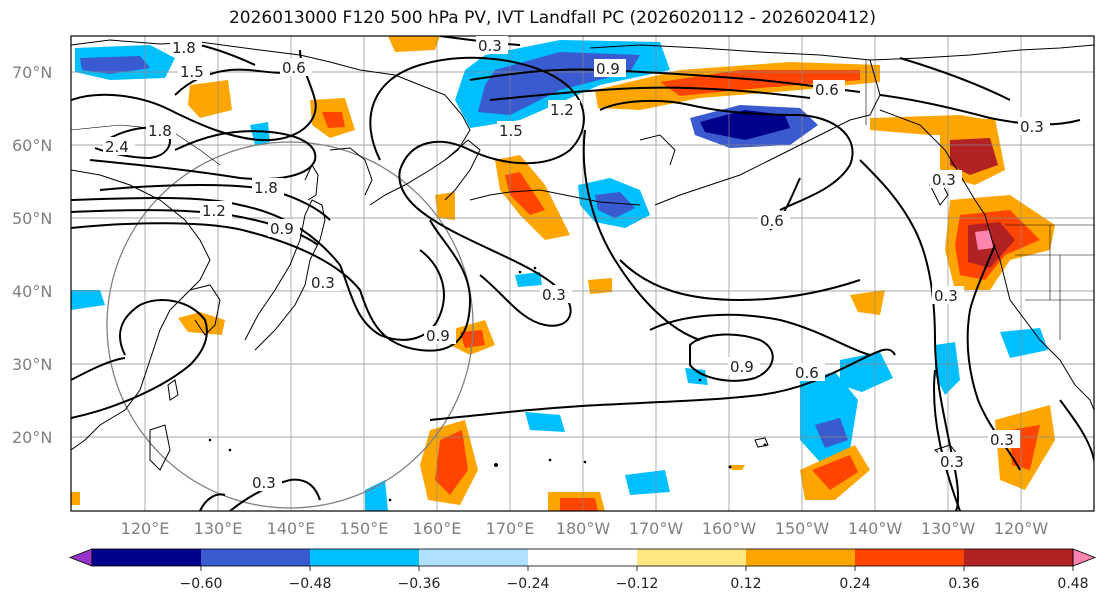 Image resolution: width=1105 pixels, height=604 pixels. I want to click on contour-big-loop, so click(477, 191).